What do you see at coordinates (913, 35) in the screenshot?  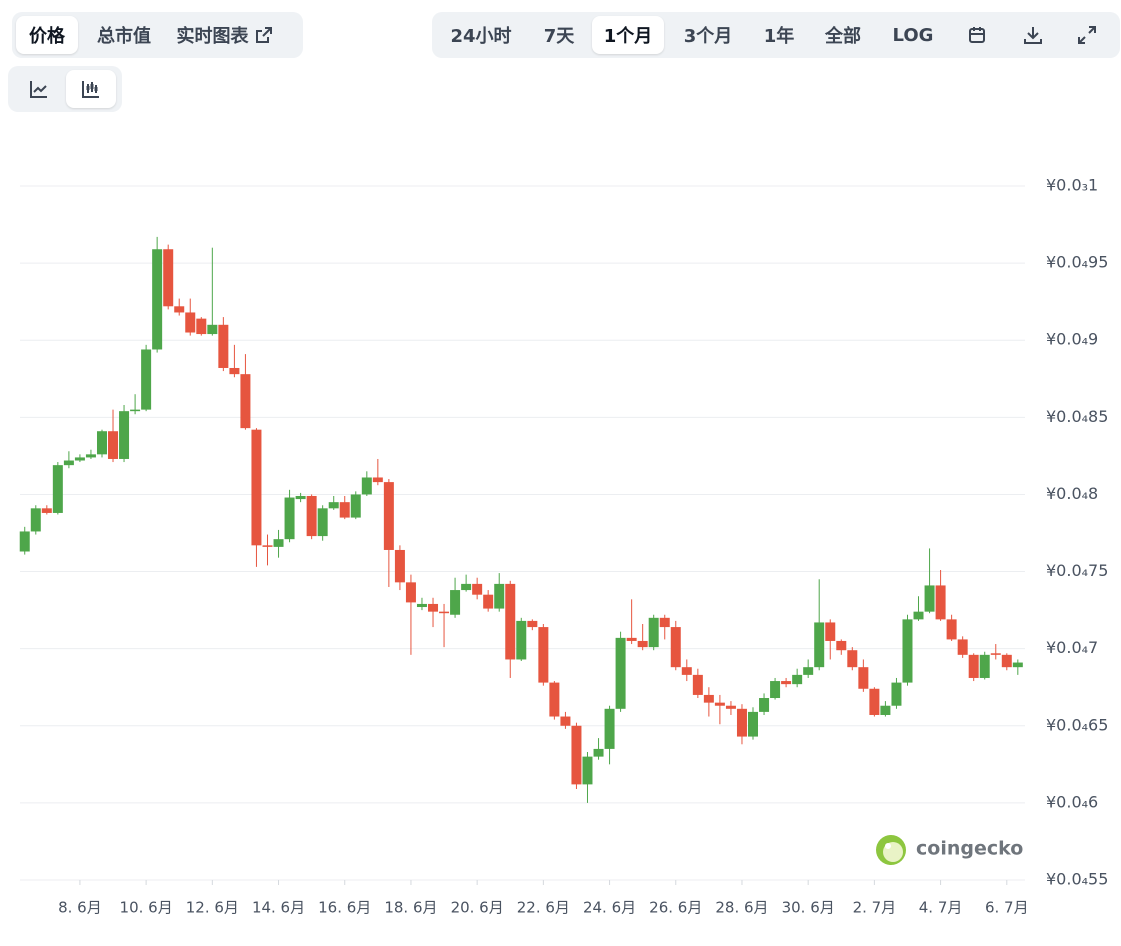 I see `tab-log: LOG` at bounding box center [913, 35].